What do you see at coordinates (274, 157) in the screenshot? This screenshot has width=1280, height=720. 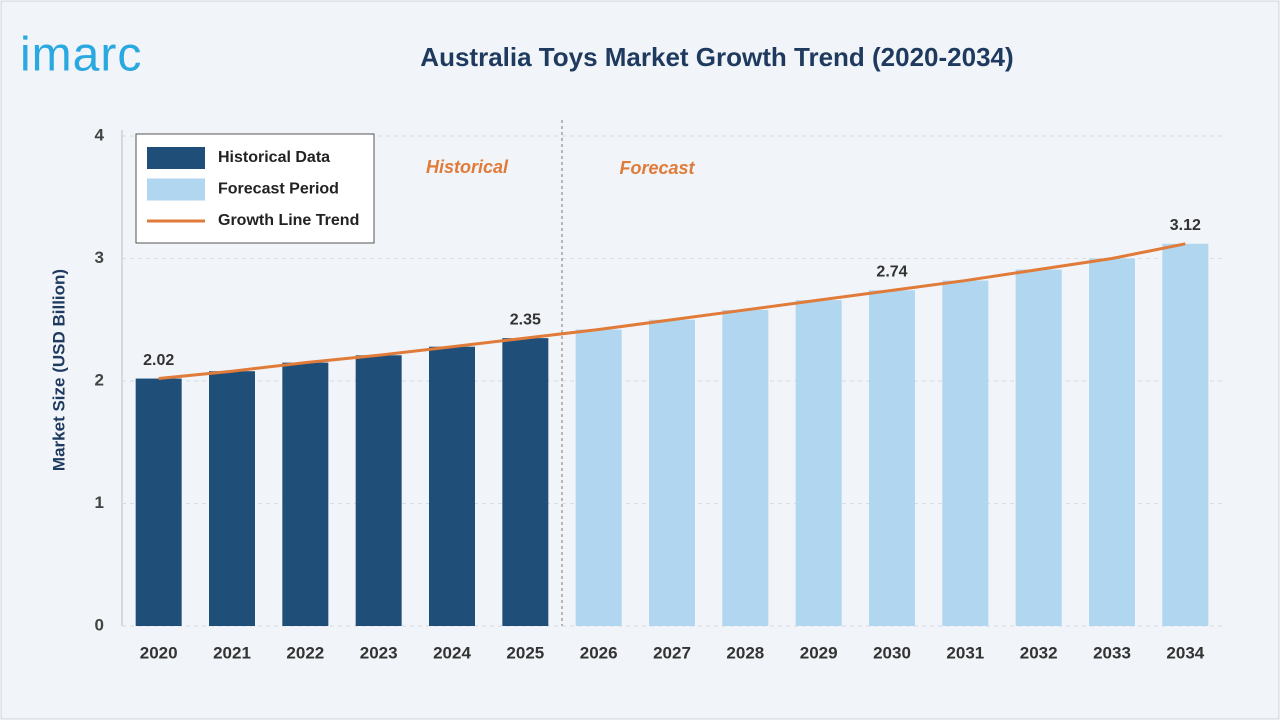 I see `legend-label: Historical Data` at bounding box center [274, 157].